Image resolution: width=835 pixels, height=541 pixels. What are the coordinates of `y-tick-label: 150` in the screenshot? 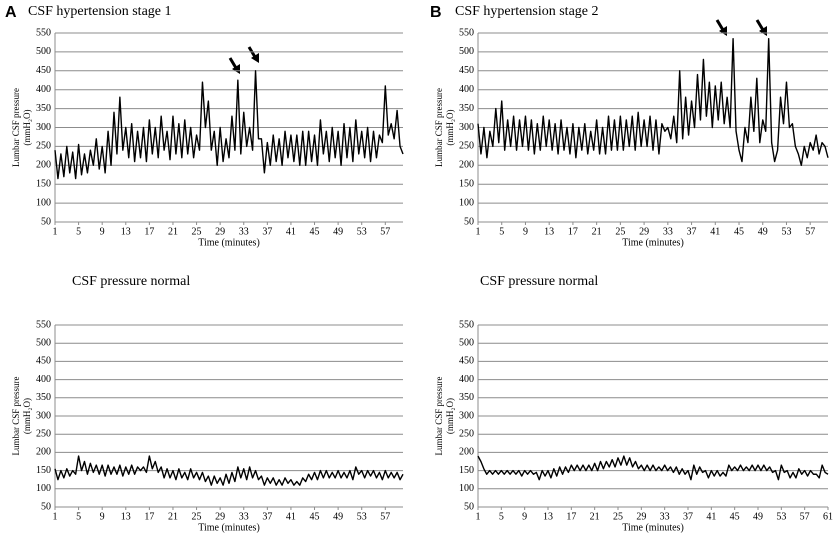 It's located at (43, 183).